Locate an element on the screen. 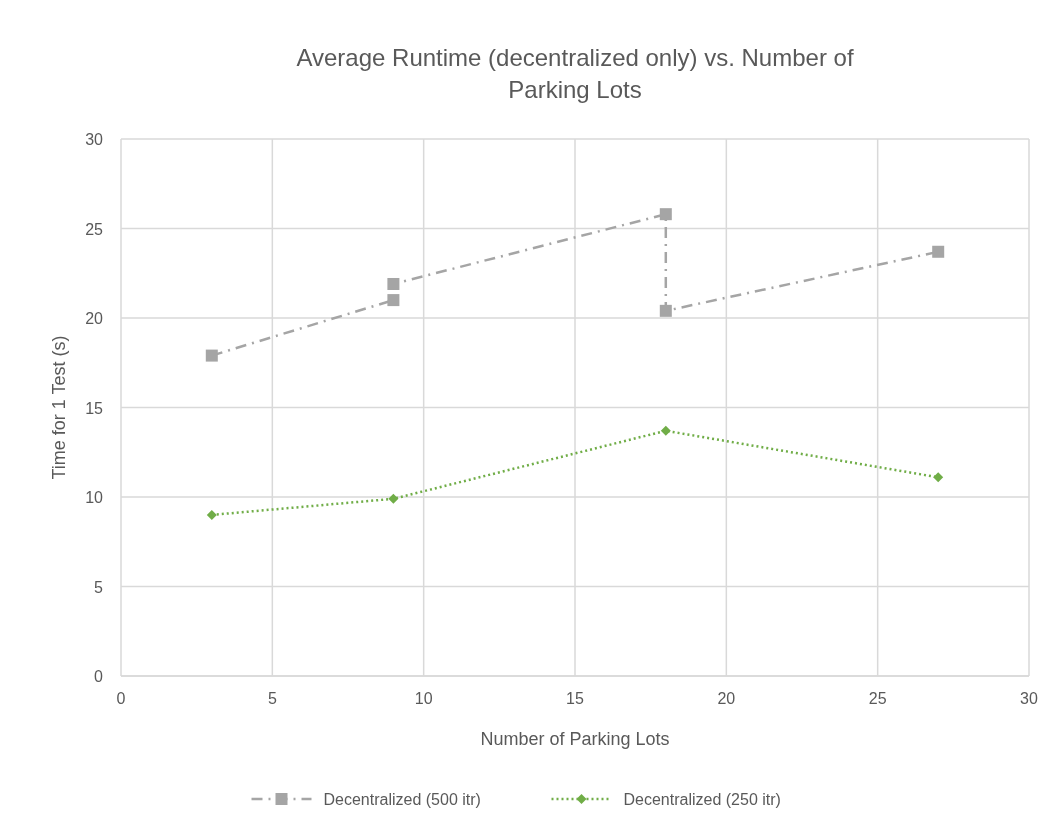  x-tick-label: 20 is located at coordinates (726, 698).